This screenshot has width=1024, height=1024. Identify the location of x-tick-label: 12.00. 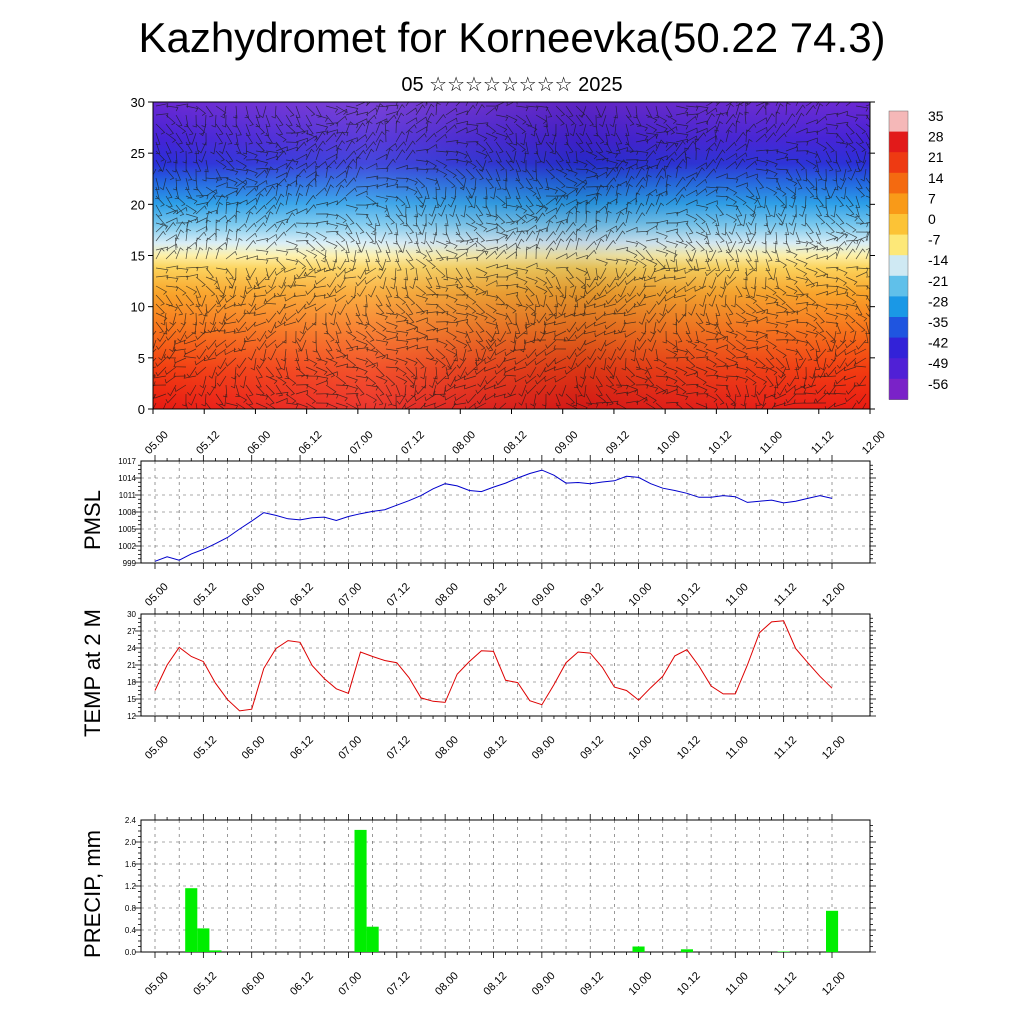
(834, 748).